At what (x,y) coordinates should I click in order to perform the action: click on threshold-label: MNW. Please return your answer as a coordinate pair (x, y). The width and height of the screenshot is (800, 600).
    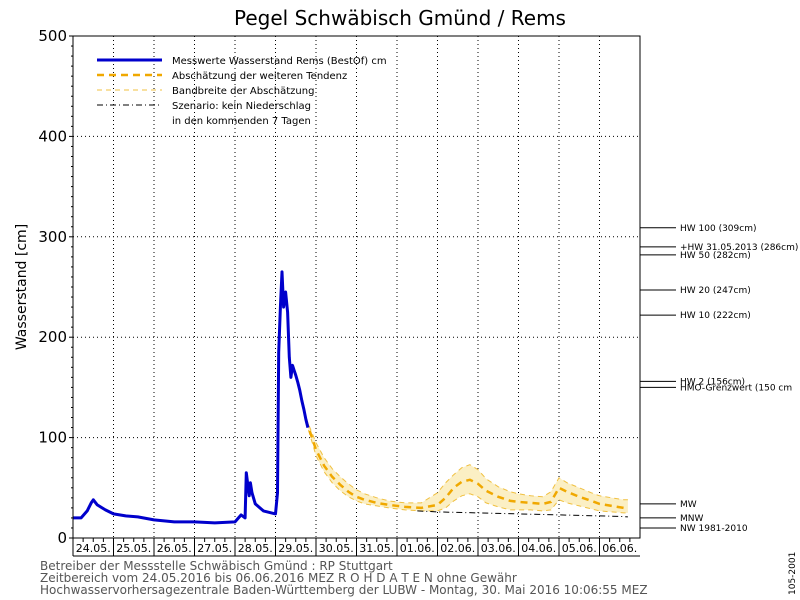
    Looking at the image, I should click on (691, 519).